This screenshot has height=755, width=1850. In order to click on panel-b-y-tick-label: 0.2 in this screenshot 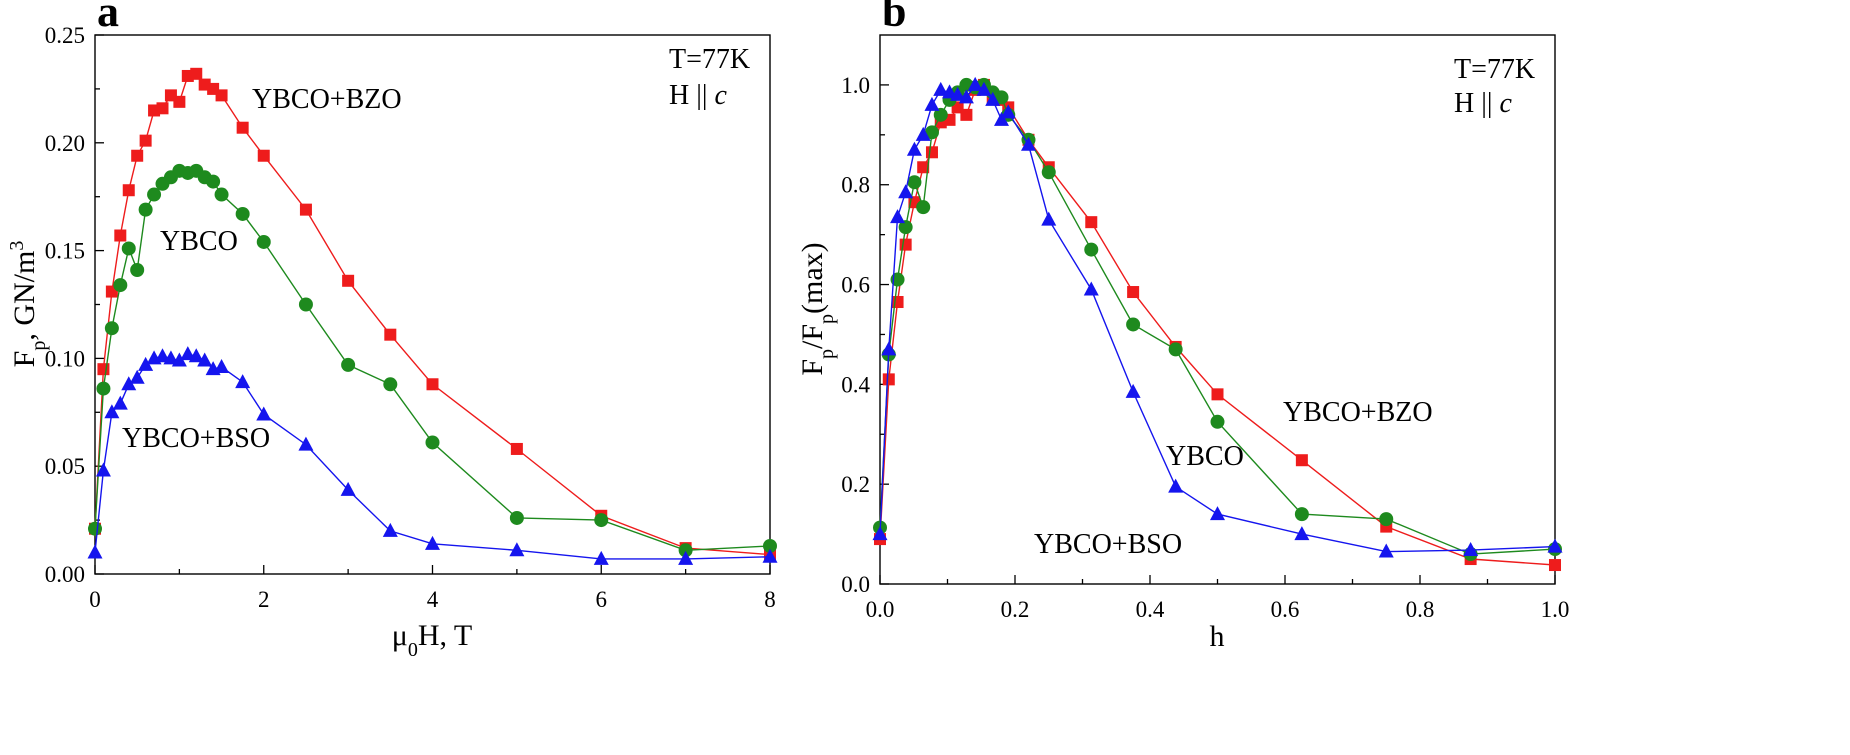, I will do `click(855, 484)`.